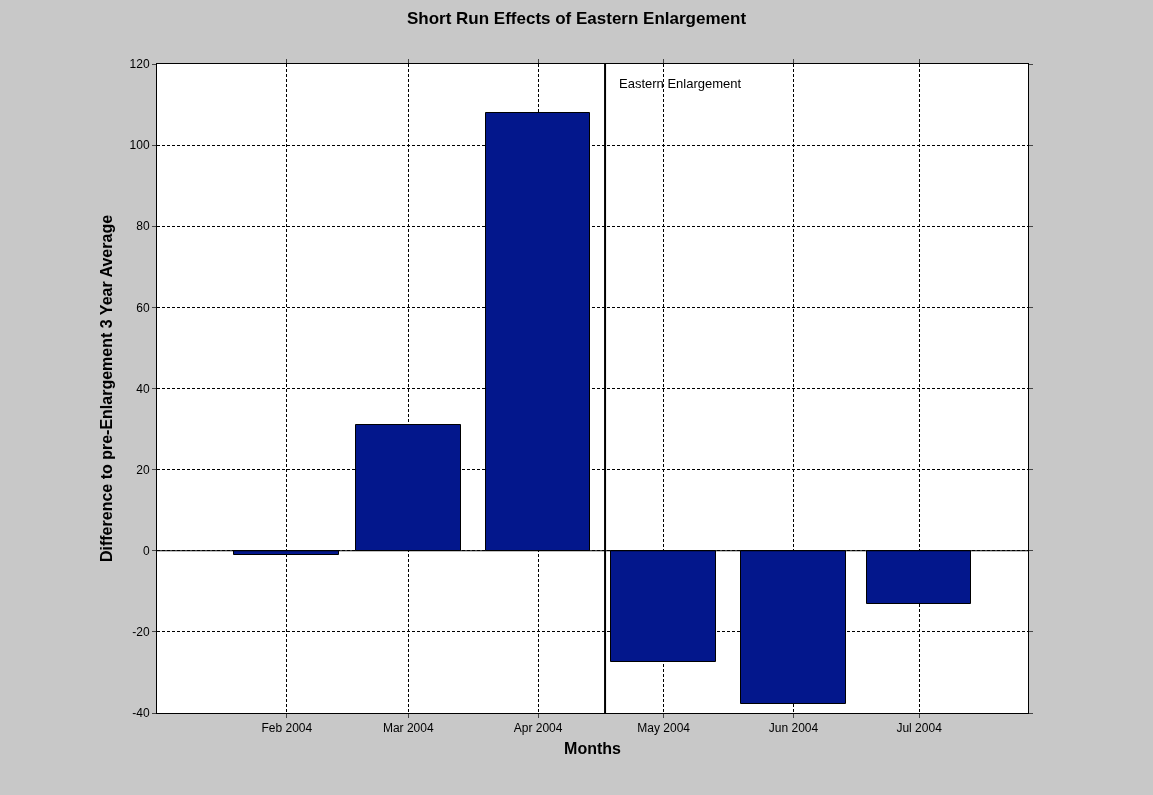 The height and width of the screenshot is (795, 1153). Describe the element at coordinates (146, 550) in the screenshot. I see `y-tick-label: 0` at that location.